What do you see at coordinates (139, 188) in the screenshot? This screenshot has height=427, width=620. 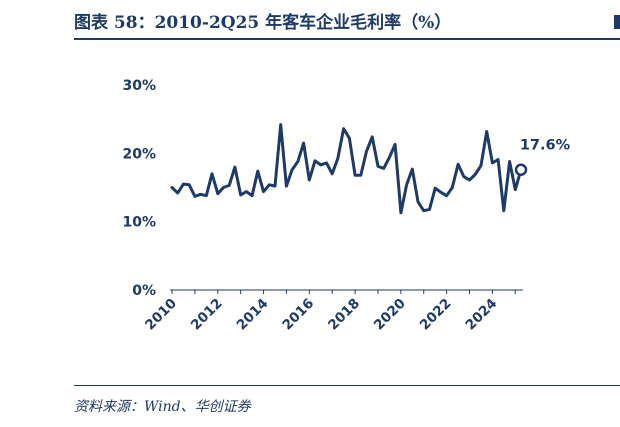 I see `y-axis-ticks: 0% 10% 20% 30%` at bounding box center [139, 188].